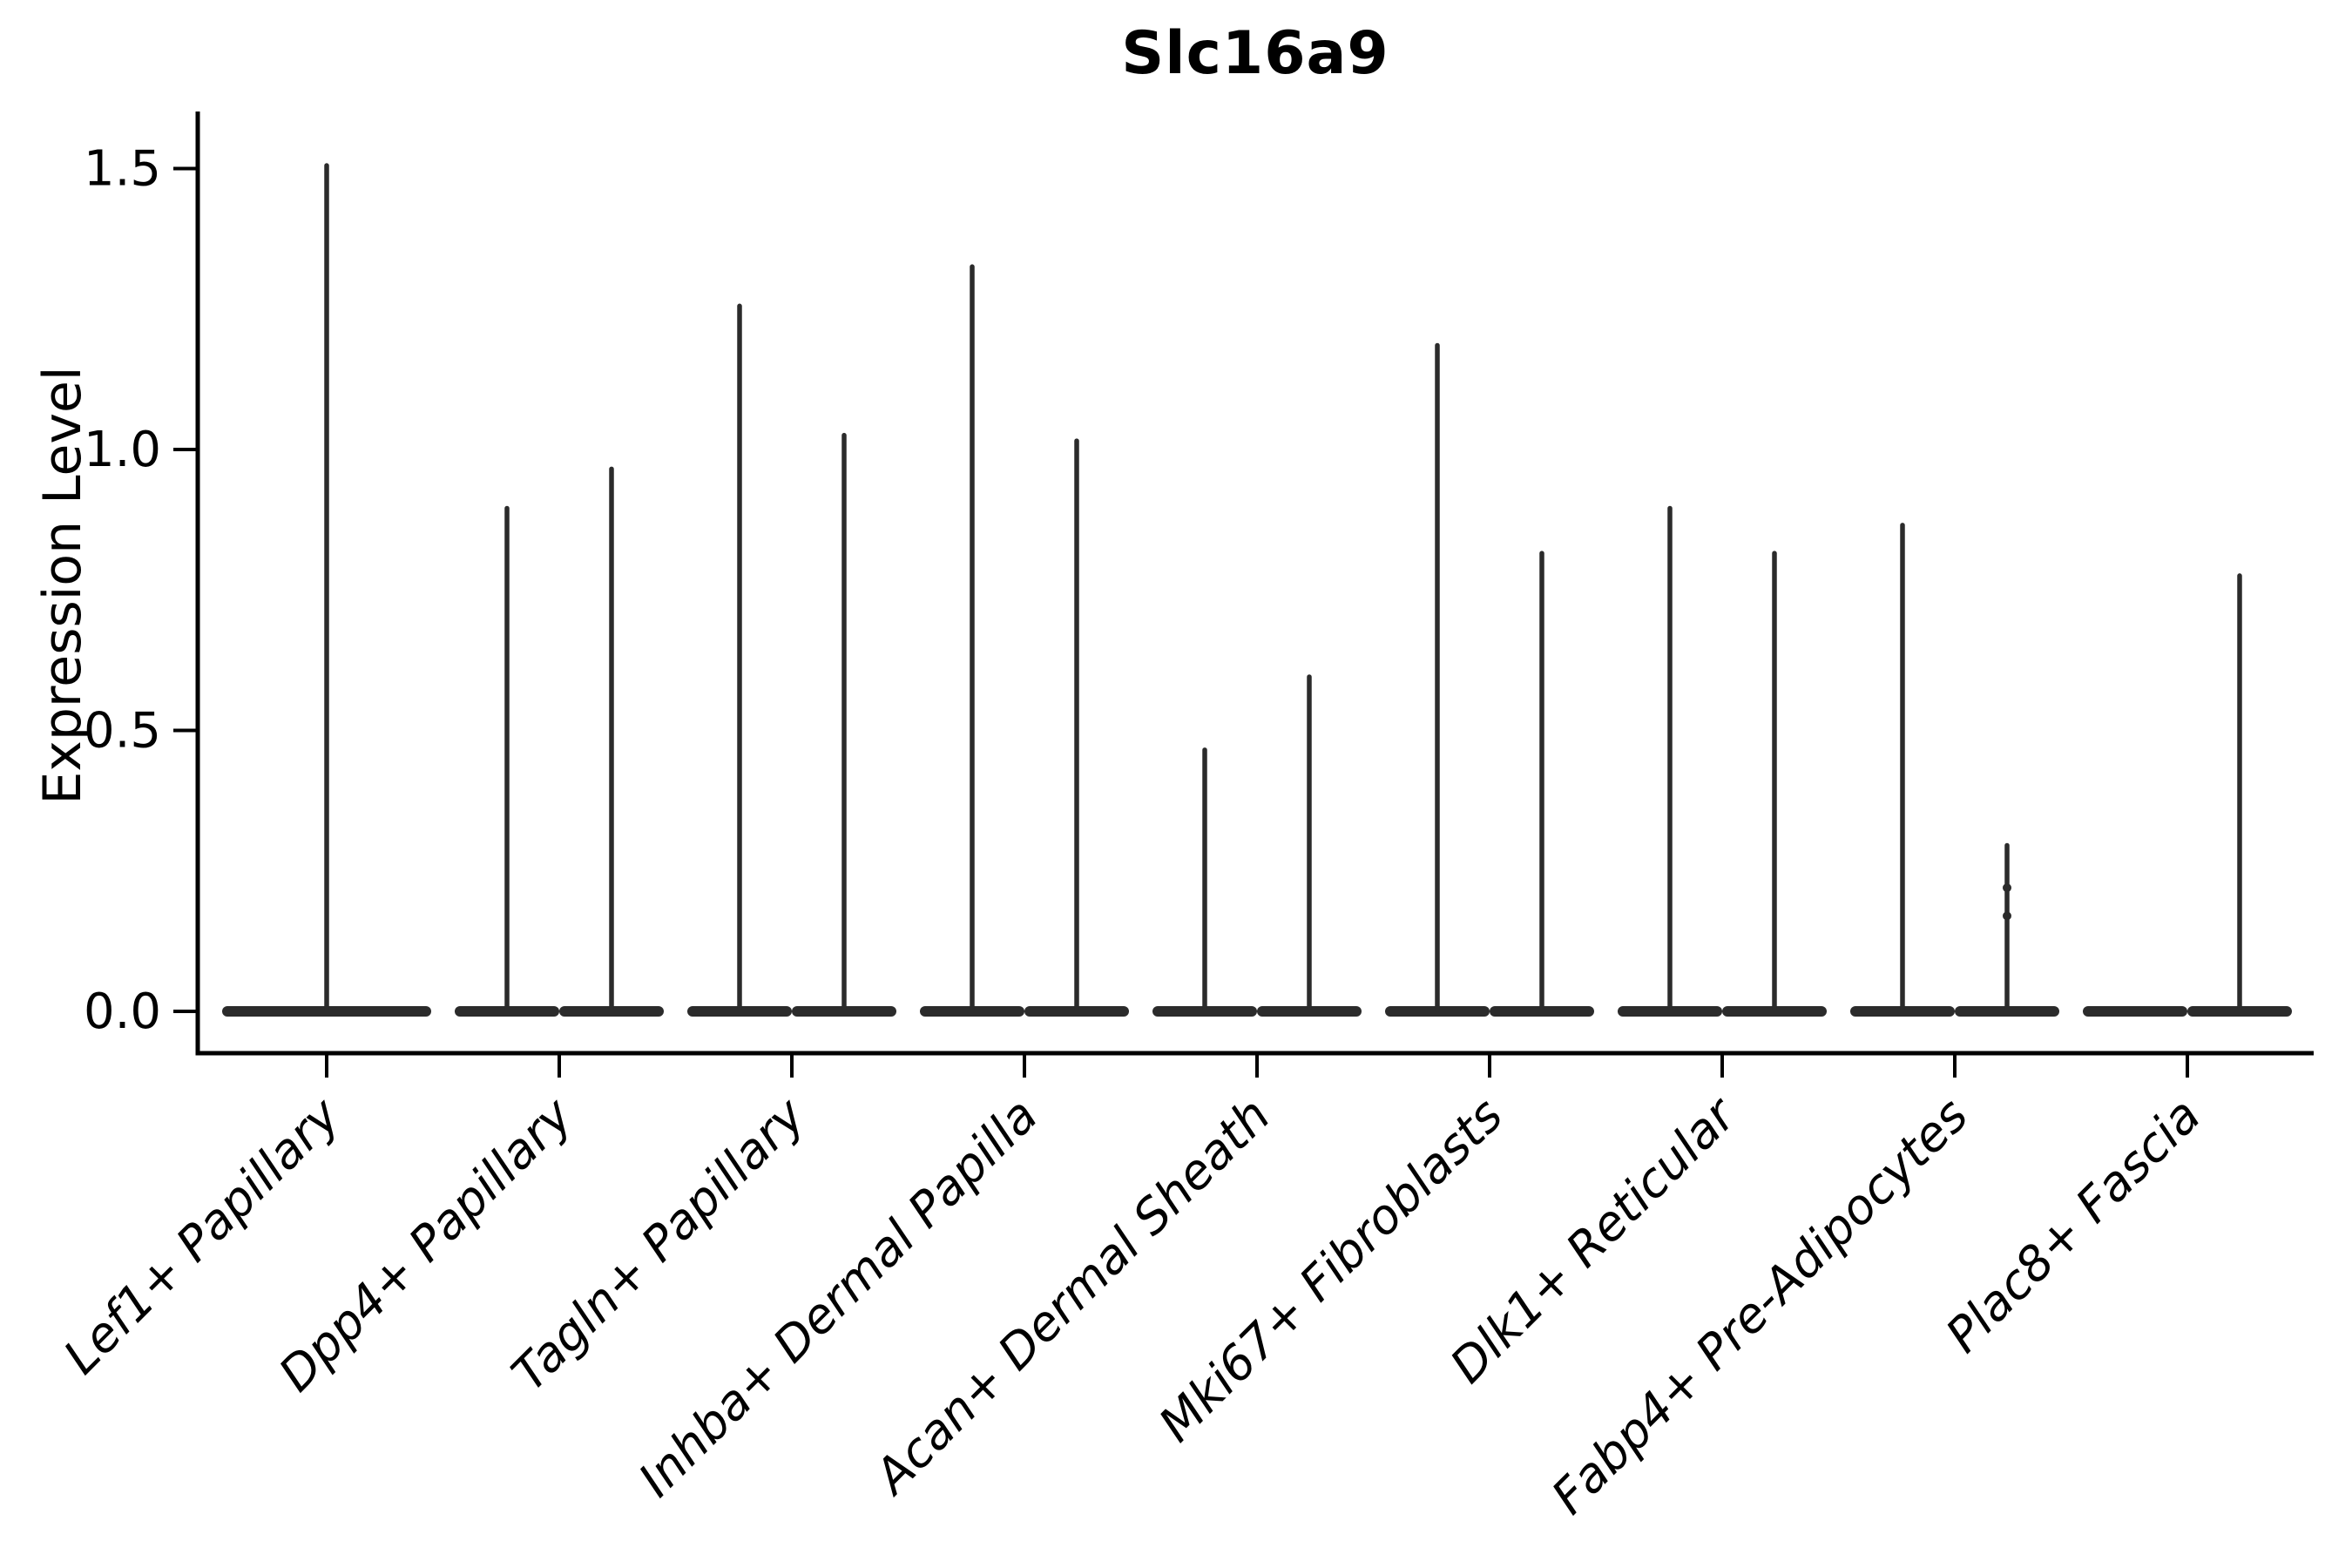  Describe the element at coordinates (838, 1297) in the screenshot. I see `x-tick-label: Inhba+ Dermal Papilla` at that location.